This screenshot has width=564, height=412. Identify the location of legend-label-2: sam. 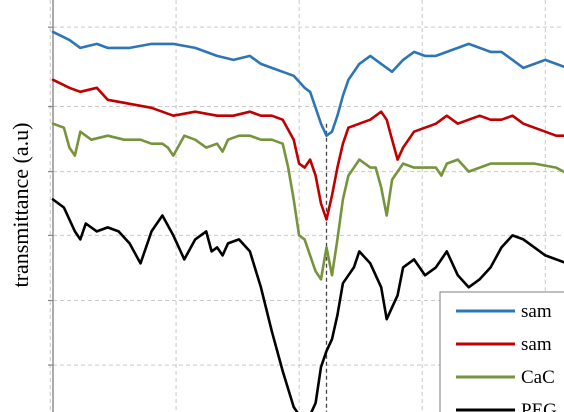
(536, 344).